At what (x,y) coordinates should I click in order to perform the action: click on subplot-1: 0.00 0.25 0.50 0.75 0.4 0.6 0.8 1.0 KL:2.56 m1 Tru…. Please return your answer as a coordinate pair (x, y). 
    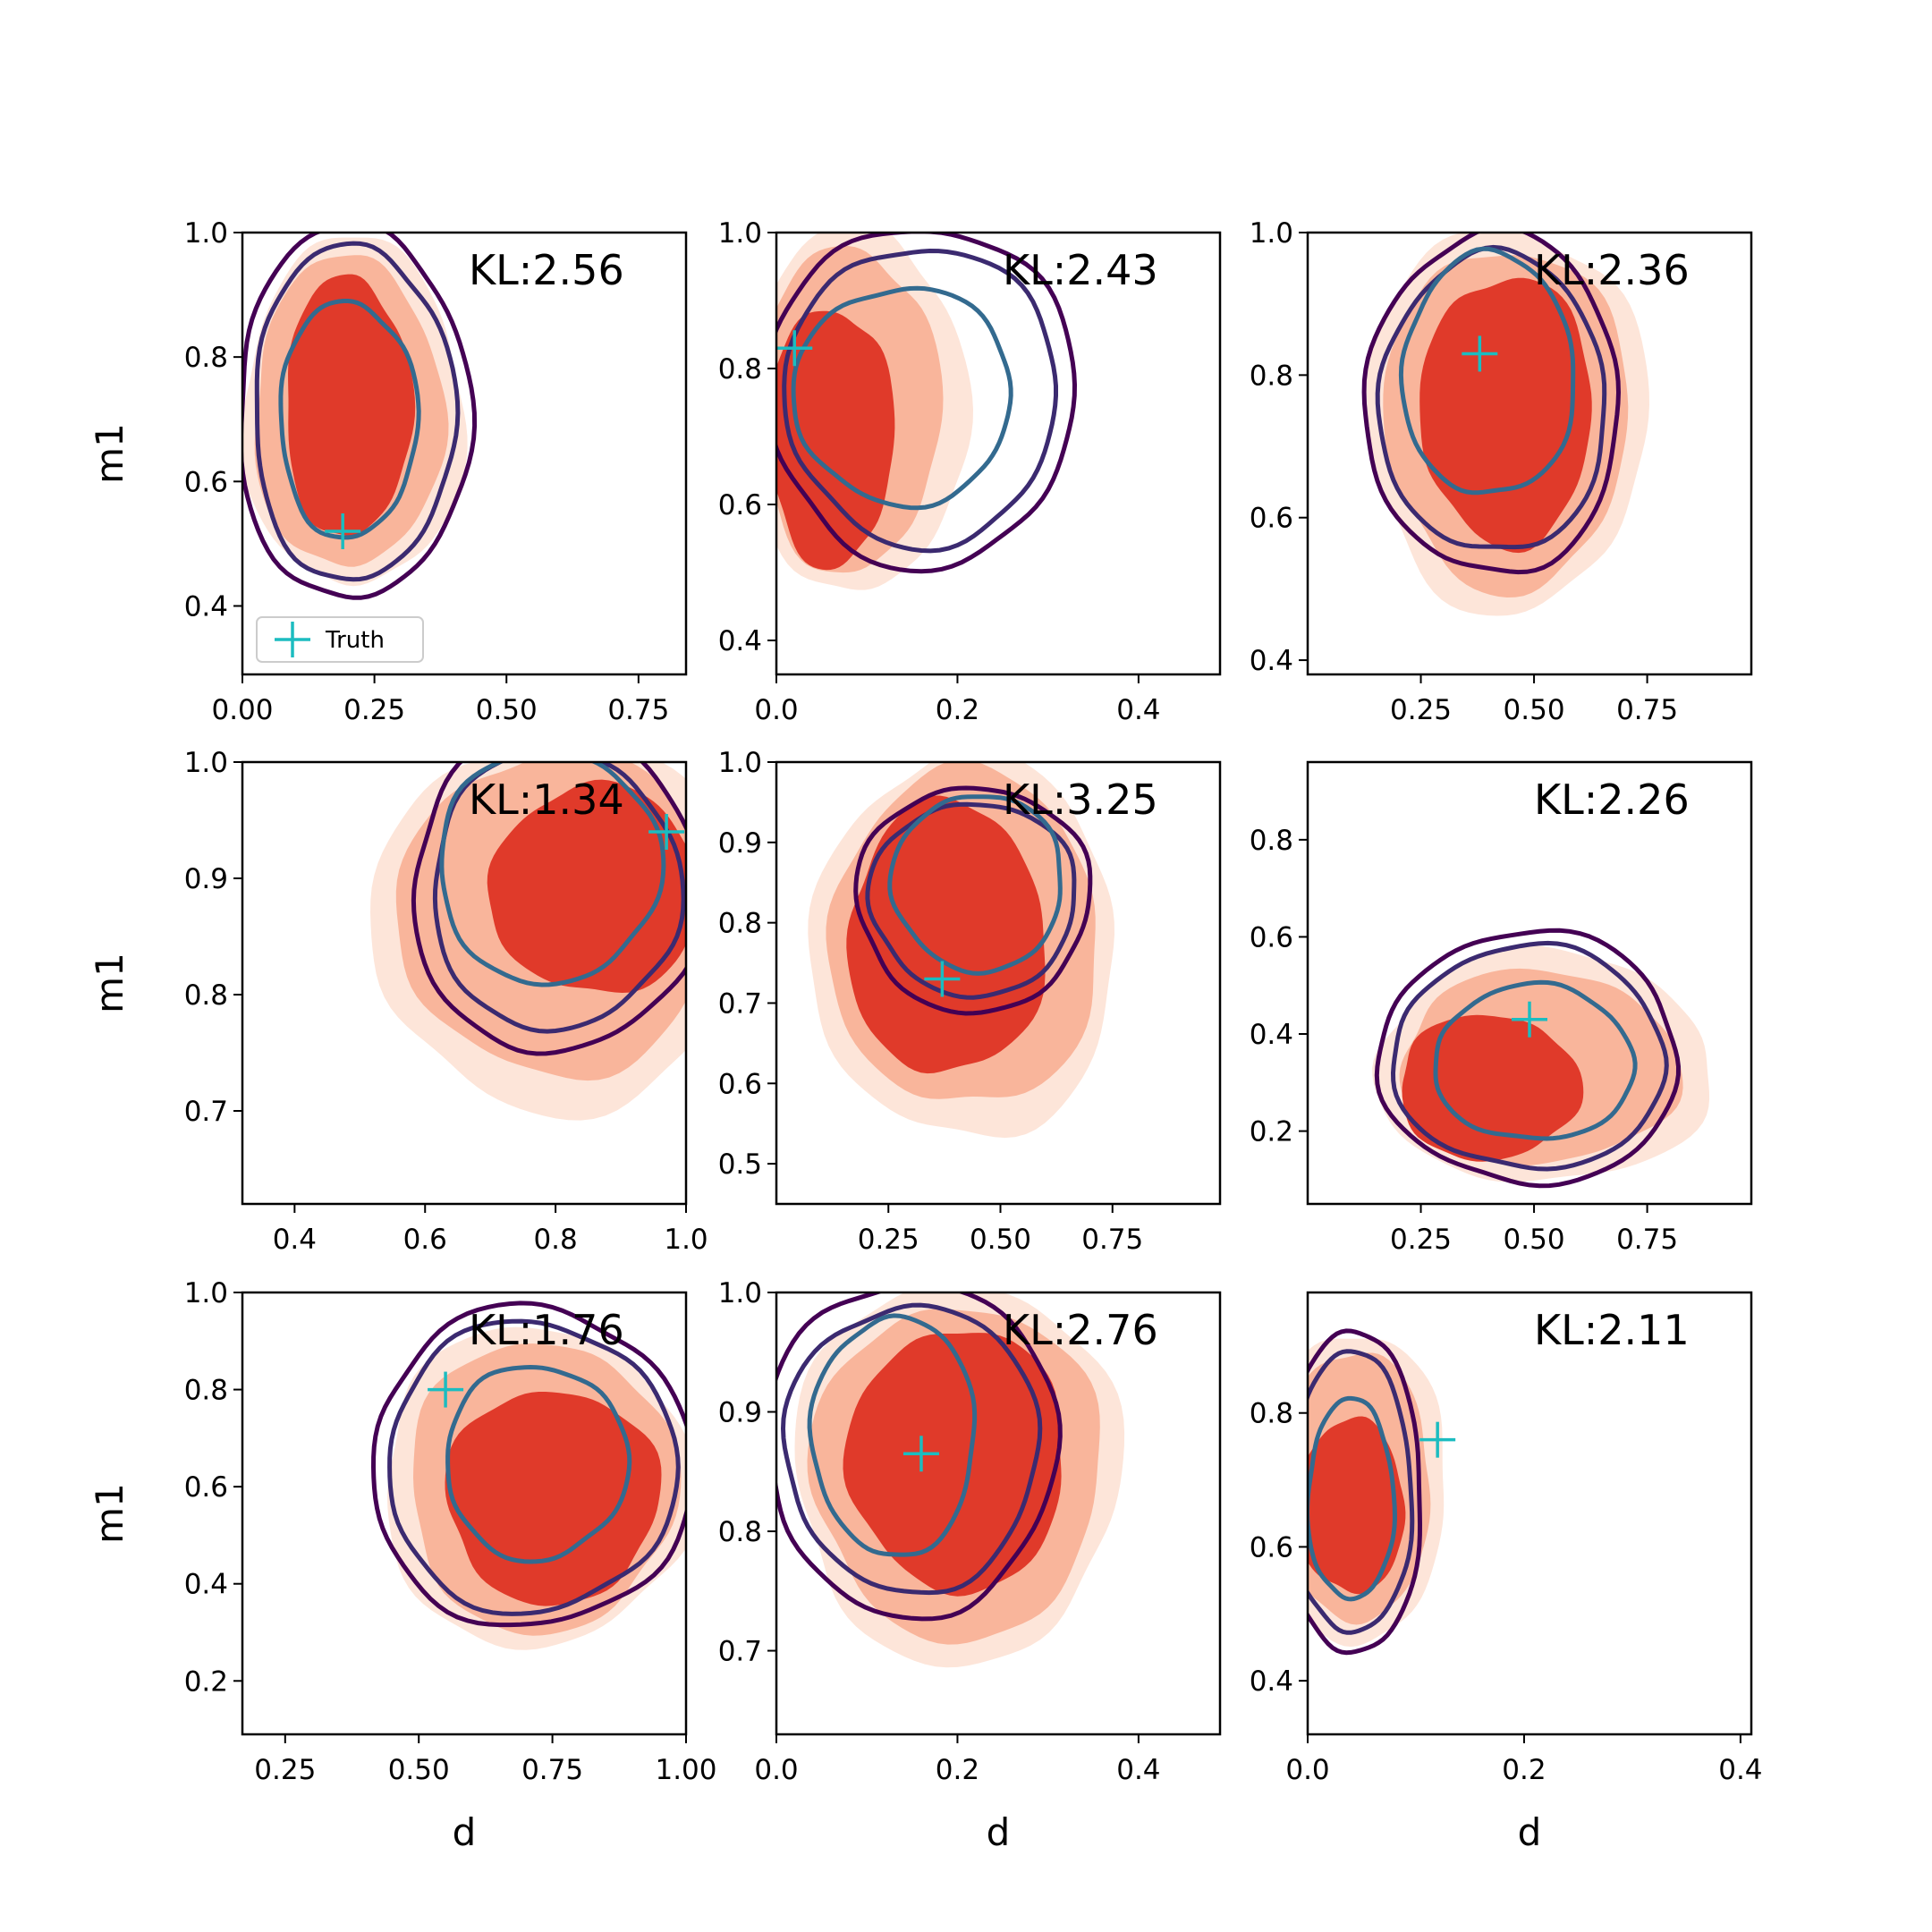
    Looking at the image, I should click on (388, 471).